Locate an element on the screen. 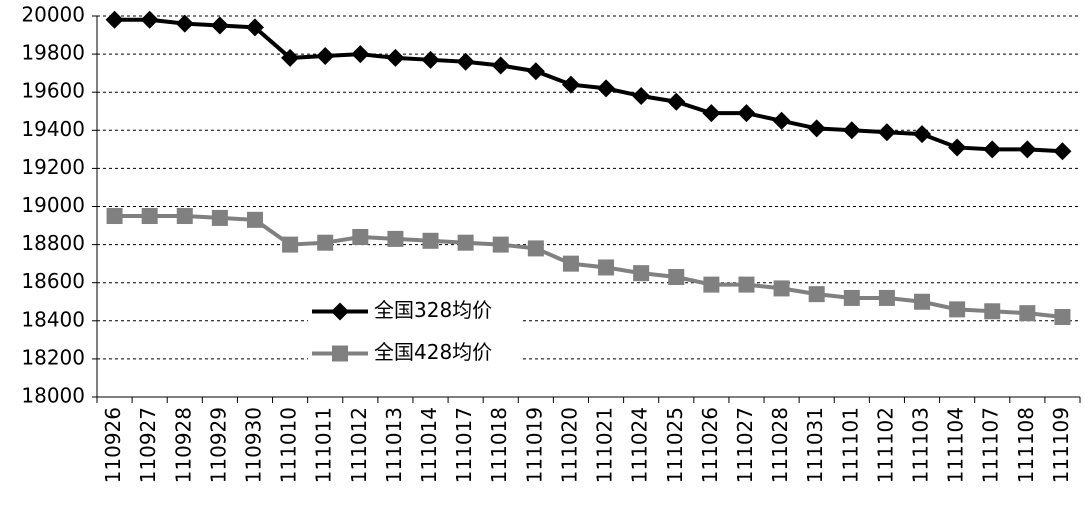 The height and width of the screenshot is (511, 1085). x-tick-label: 111102 is located at coordinates (885, 445).